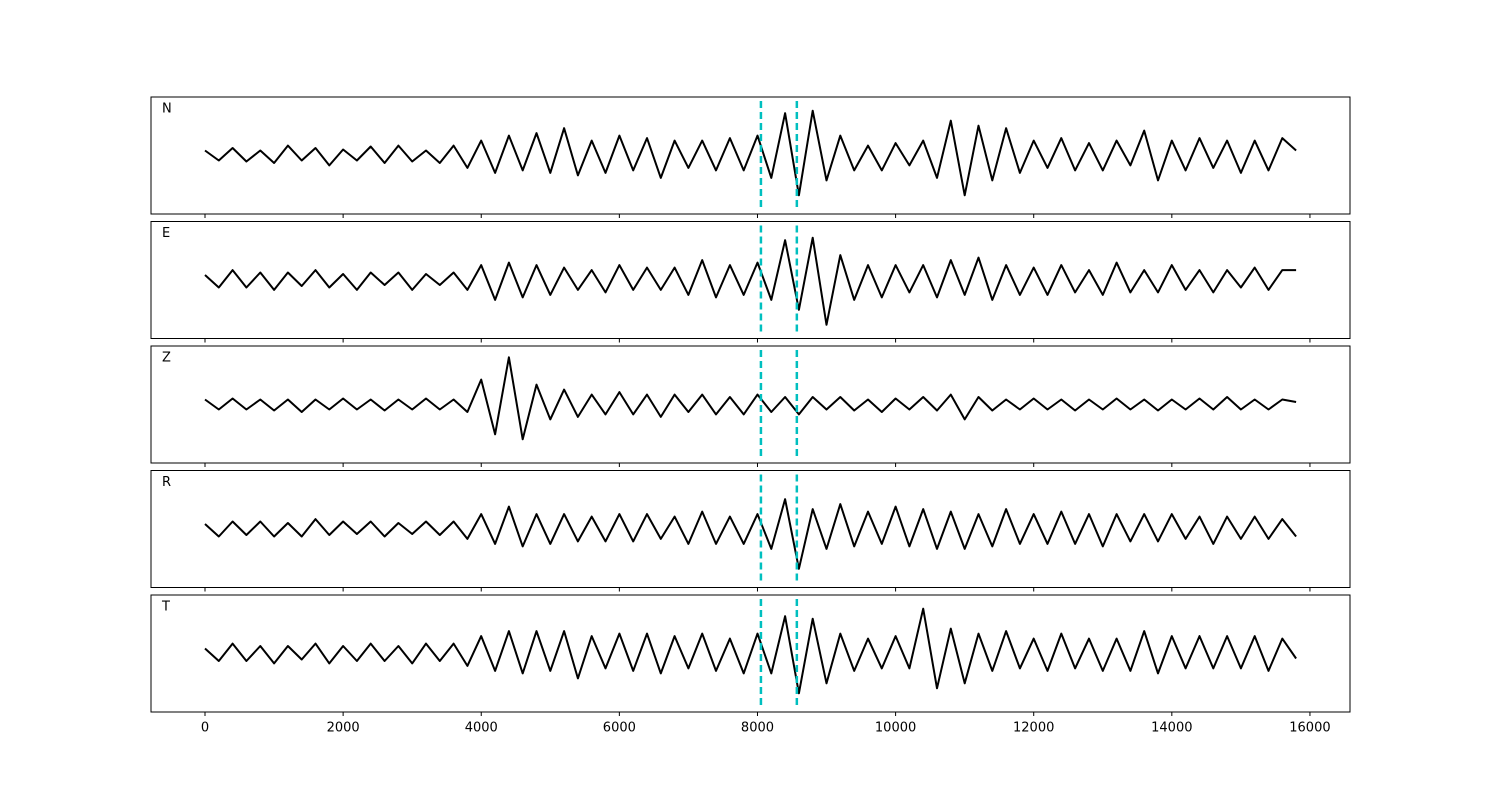 This screenshot has width=1500, height=800. Describe the element at coordinates (895, 728) in the screenshot. I see `x-tick-label: 10000` at that location.